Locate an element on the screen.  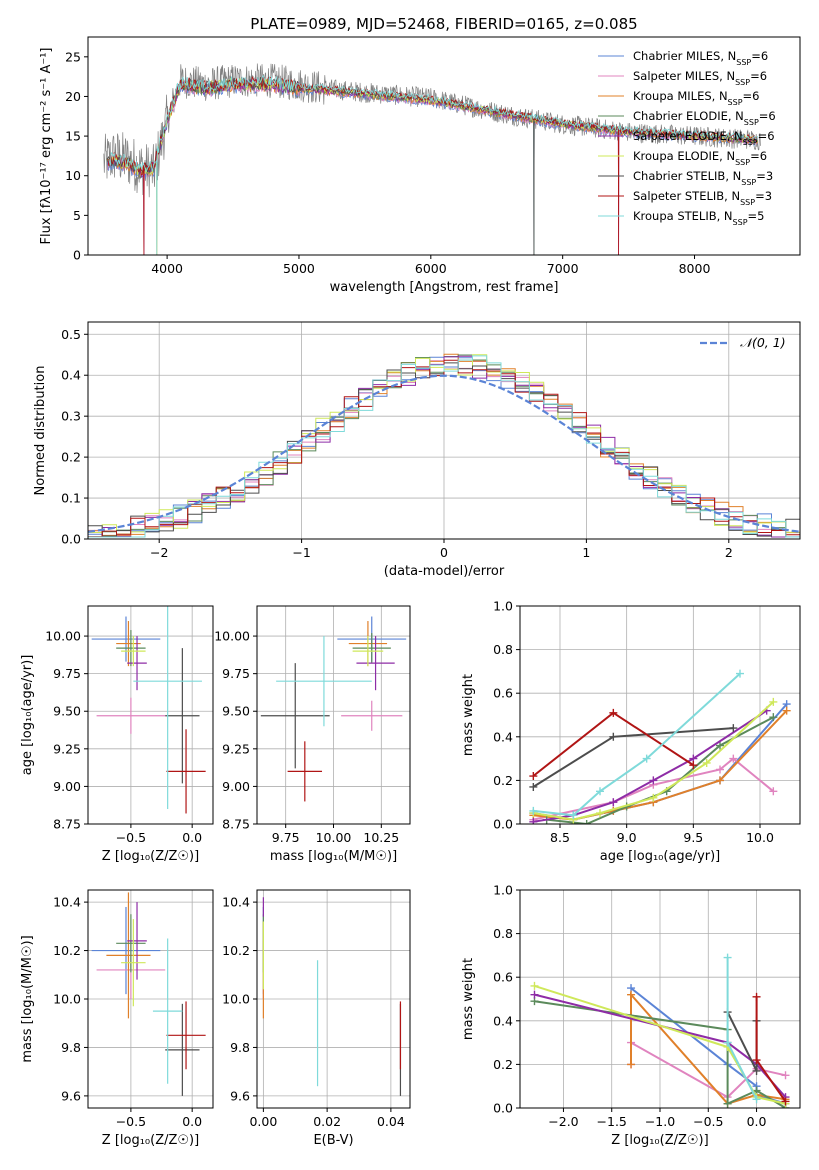
y-axis-label: mass weight is located at coordinates (468, 715).